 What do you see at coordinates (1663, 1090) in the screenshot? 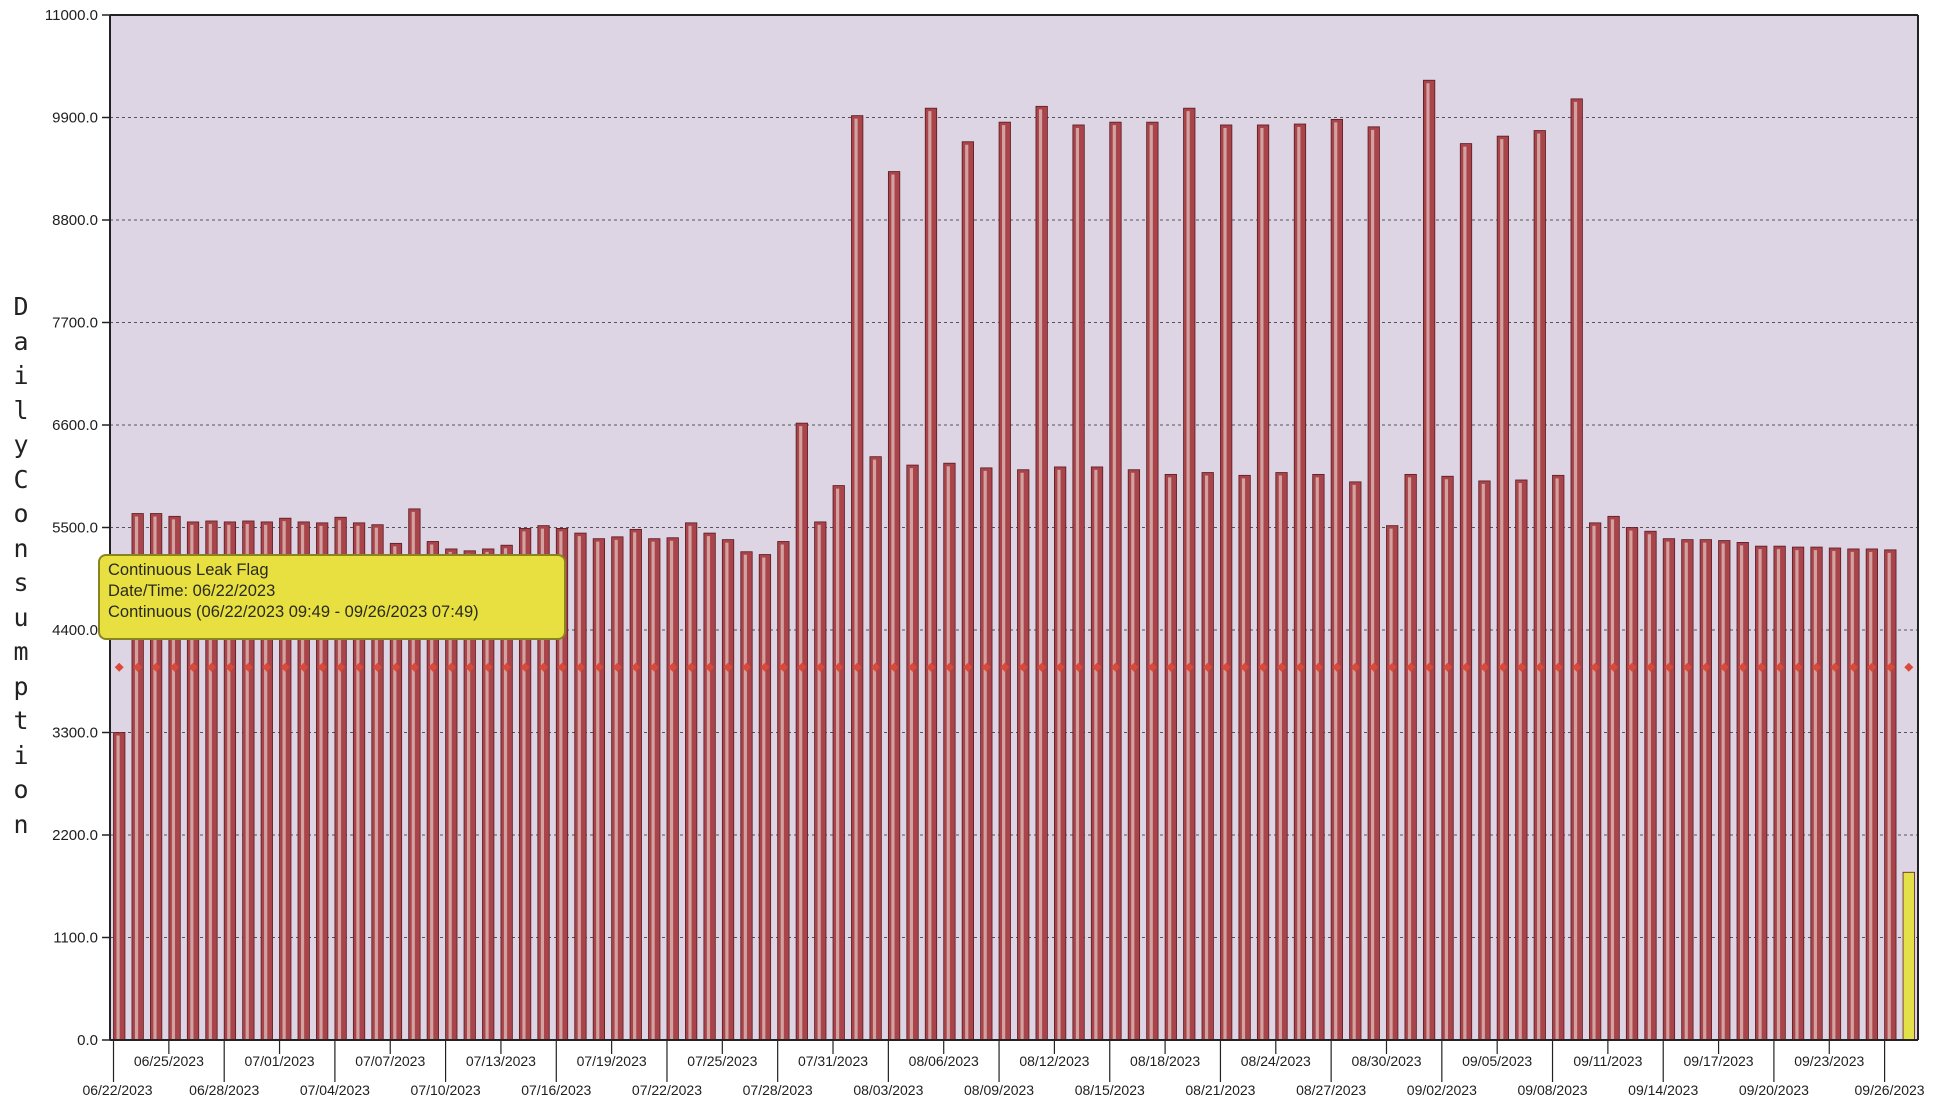
I see `x-tick-label: 09/14/2023` at bounding box center [1663, 1090].